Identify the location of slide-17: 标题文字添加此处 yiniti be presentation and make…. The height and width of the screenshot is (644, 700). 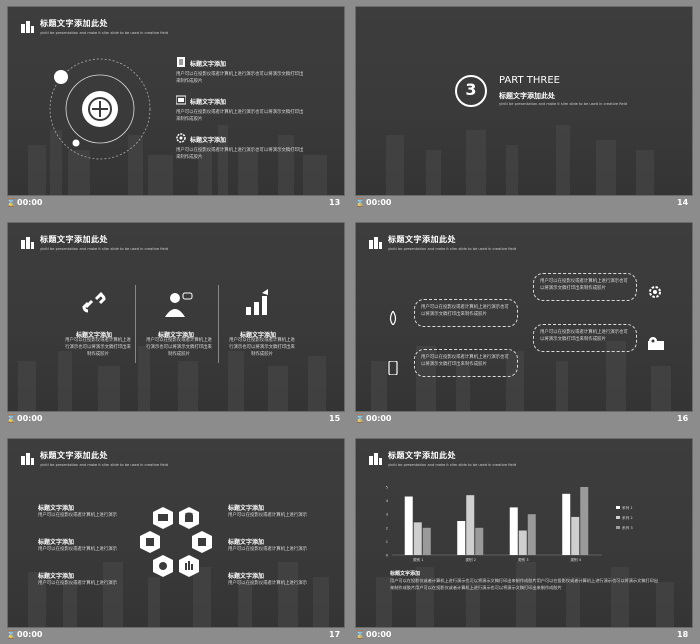
(176, 533).